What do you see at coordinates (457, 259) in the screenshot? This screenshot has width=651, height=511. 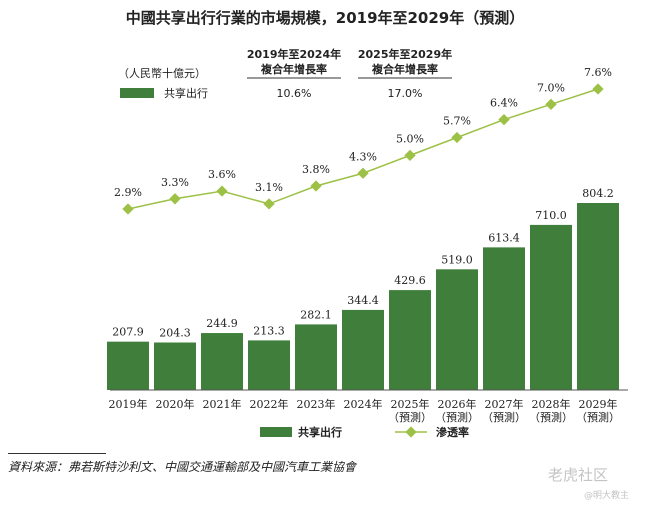 I see `bar-label-7: 519.0` at bounding box center [457, 259].